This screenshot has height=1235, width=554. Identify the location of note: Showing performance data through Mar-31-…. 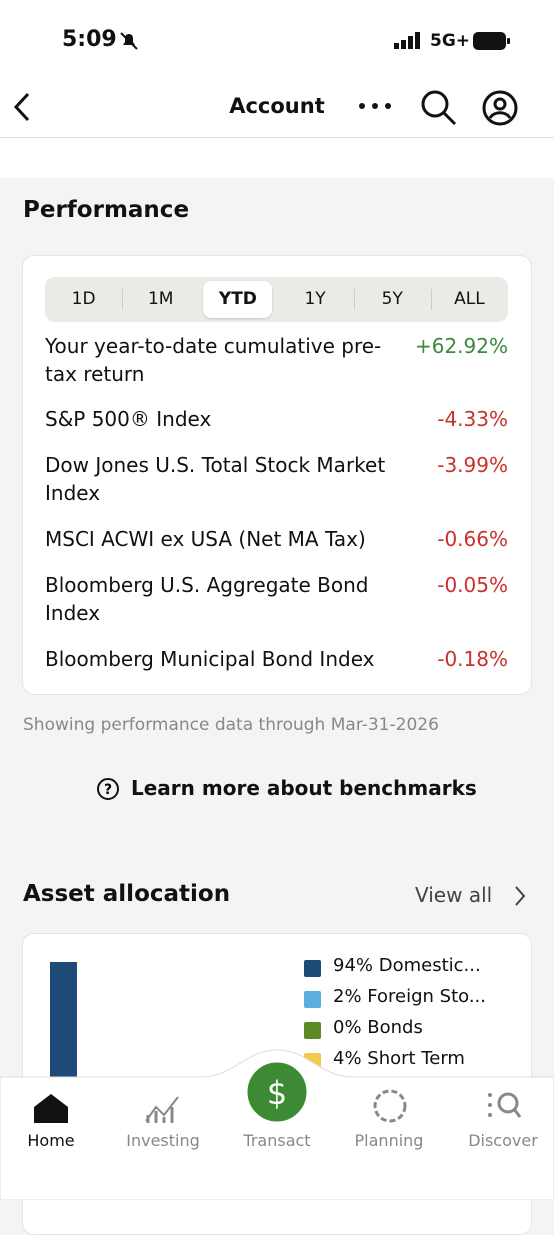
(231, 725).